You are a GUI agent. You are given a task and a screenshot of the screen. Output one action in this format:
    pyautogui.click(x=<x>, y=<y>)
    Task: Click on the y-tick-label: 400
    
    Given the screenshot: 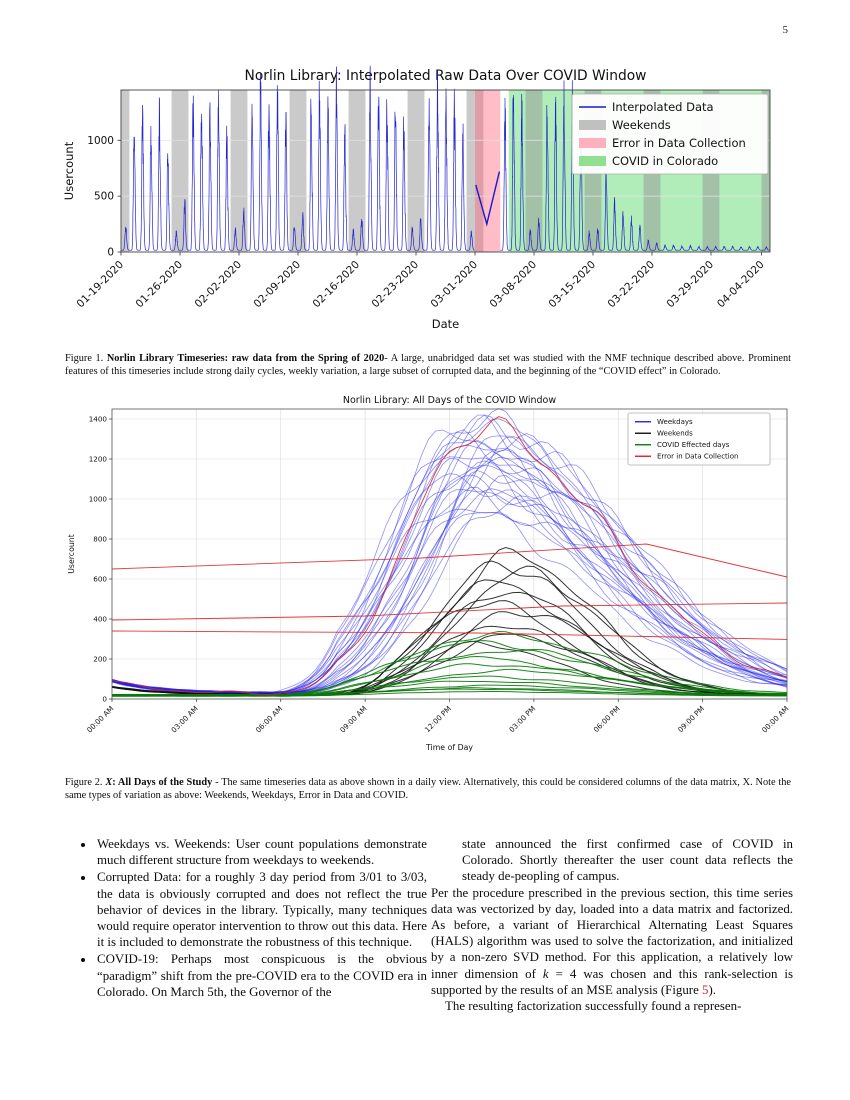 What is the action you would take?
    pyautogui.click(x=100, y=619)
    